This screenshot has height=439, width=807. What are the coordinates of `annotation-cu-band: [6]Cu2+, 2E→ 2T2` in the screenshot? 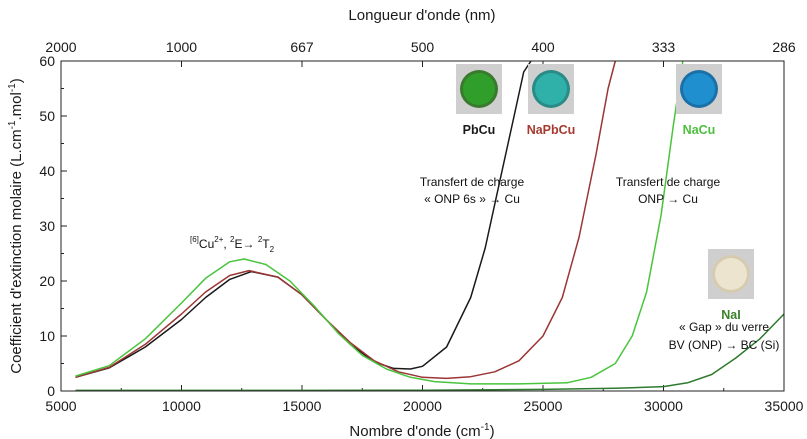 It's located at (232, 244).